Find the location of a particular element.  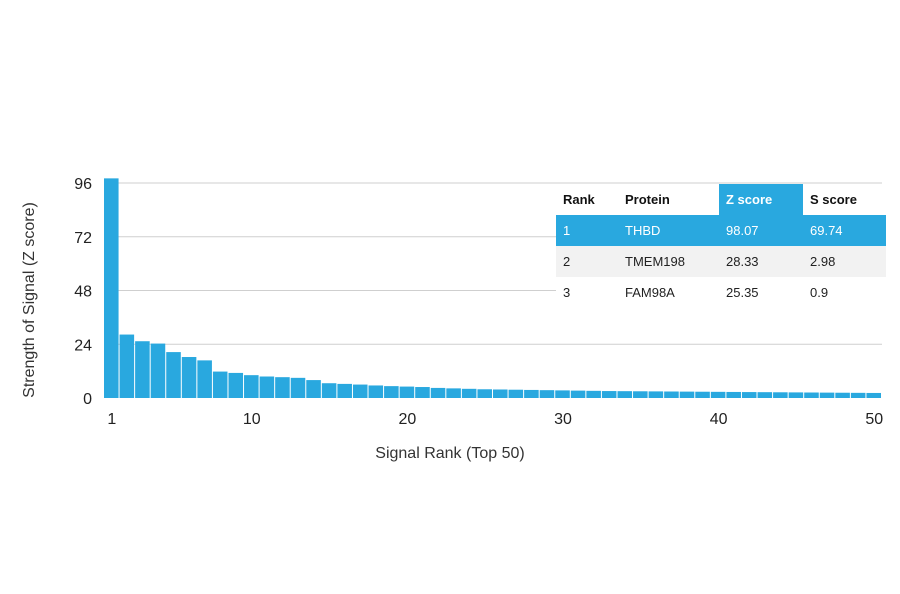

cell-protein: FAM98A is located at coordinates (650, 292).